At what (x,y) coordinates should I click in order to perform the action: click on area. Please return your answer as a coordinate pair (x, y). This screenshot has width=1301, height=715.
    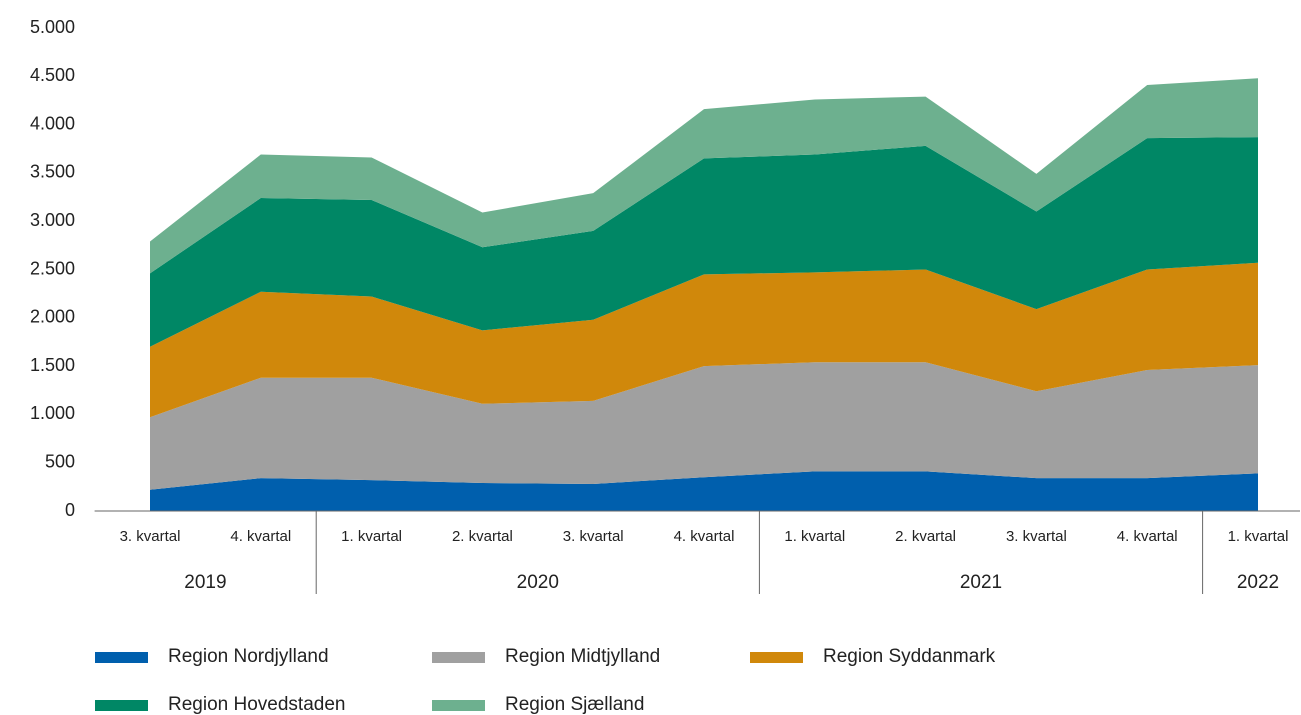
    Looking at the image, I should click on (704, 491).